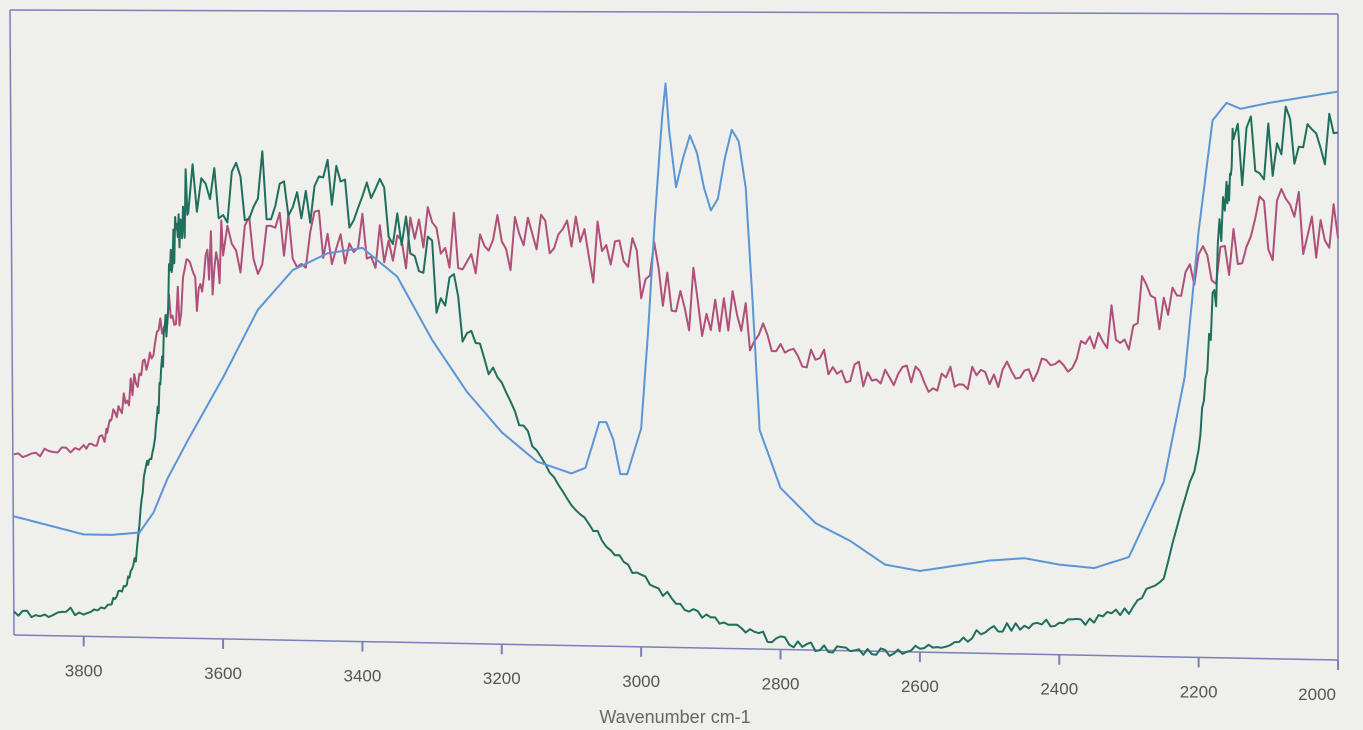 This screenshot has height=730, width=1363. I want to click on x-axis-title: Wavenumber cm-1, so click(674, 717).